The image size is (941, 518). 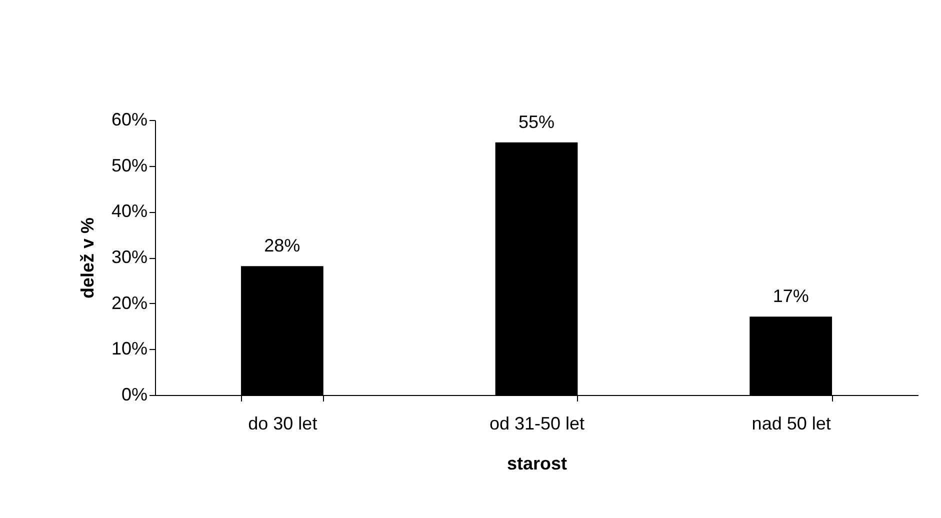 I want to click on y-tick-label: 60%, so click(x=129, y=120).